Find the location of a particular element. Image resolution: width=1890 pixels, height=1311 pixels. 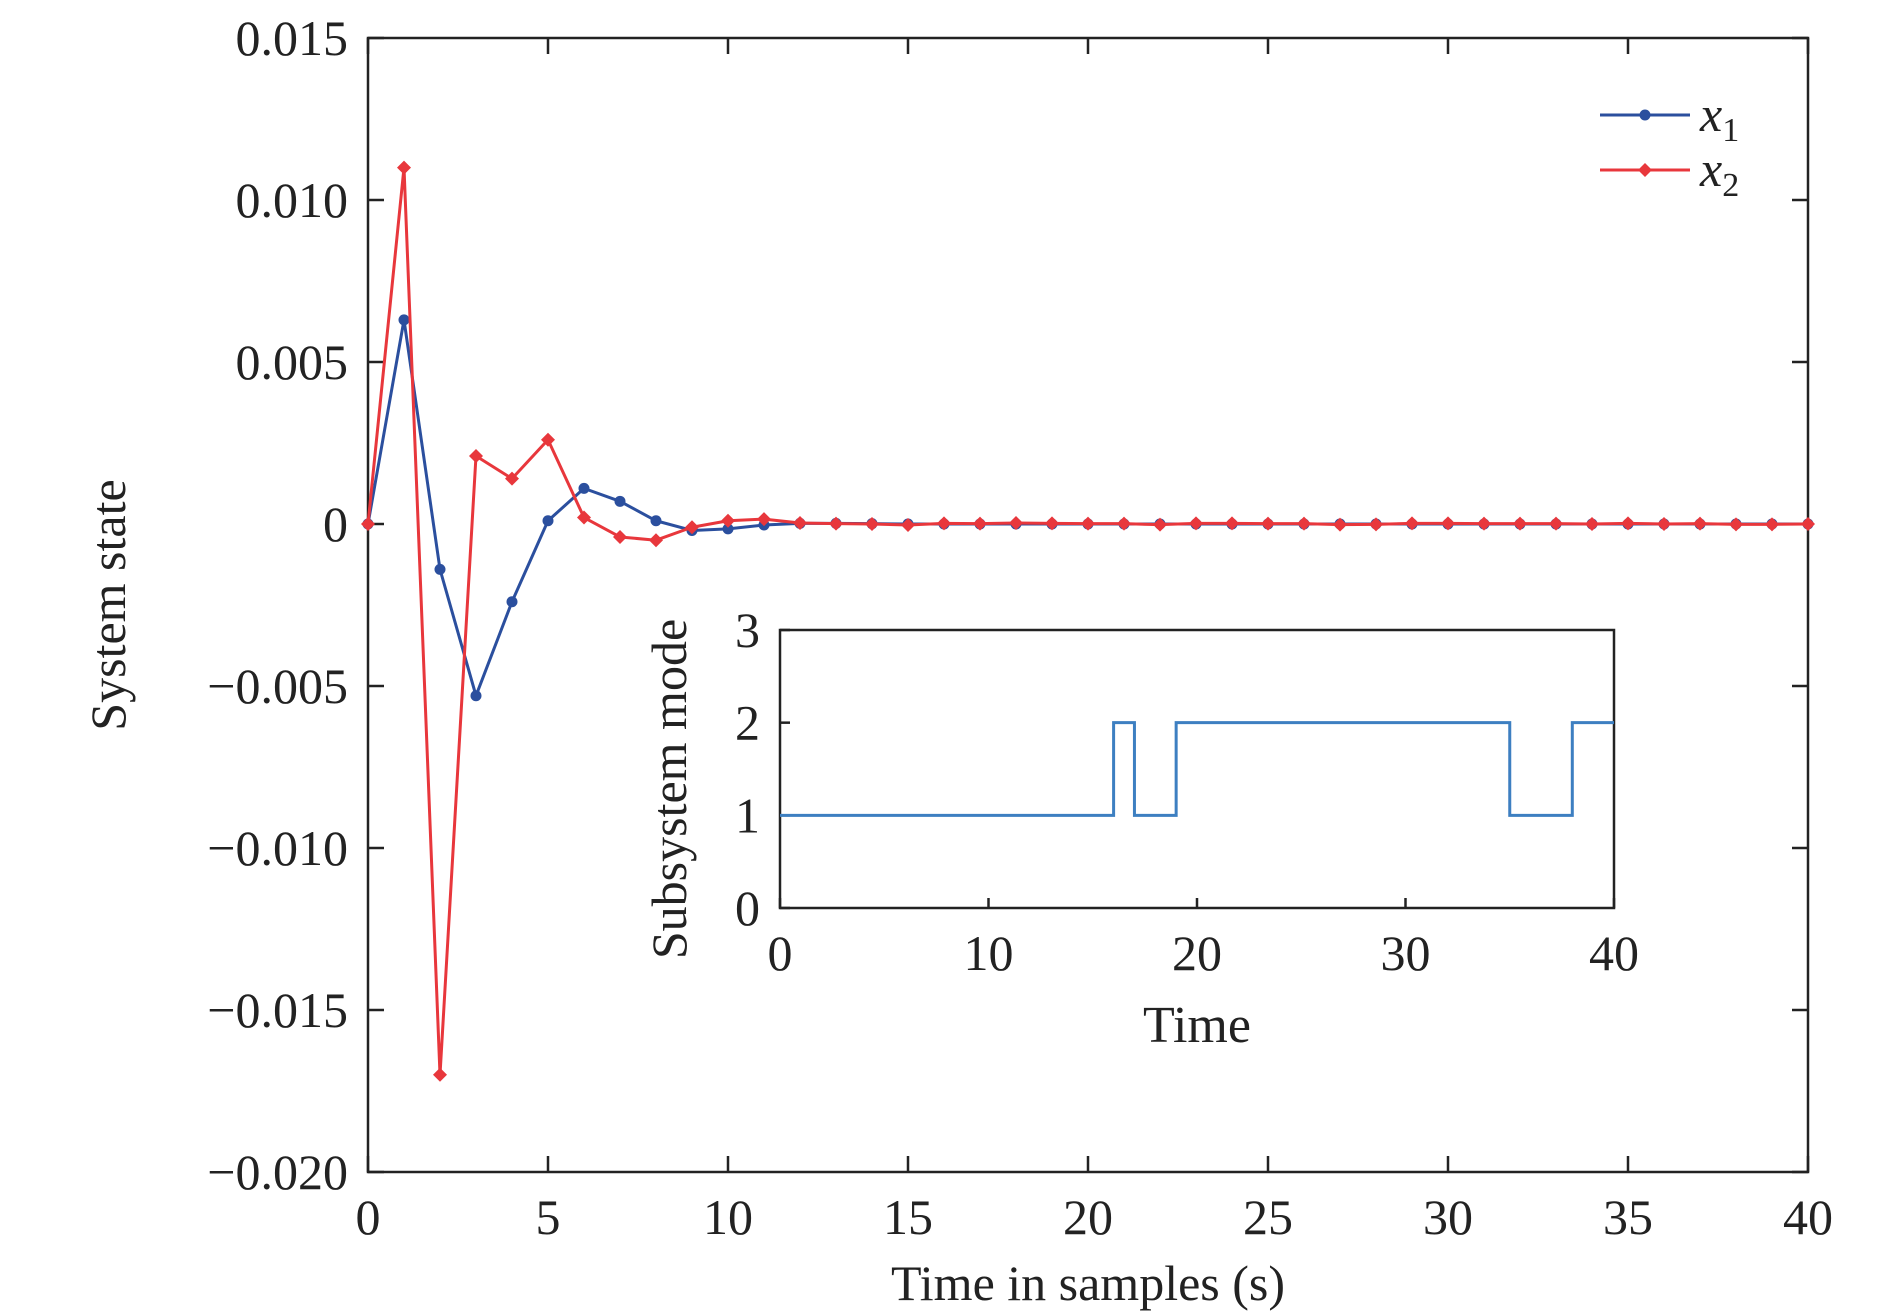

inset-x-tick-label: 20 is located at coordinates (1197, 953).